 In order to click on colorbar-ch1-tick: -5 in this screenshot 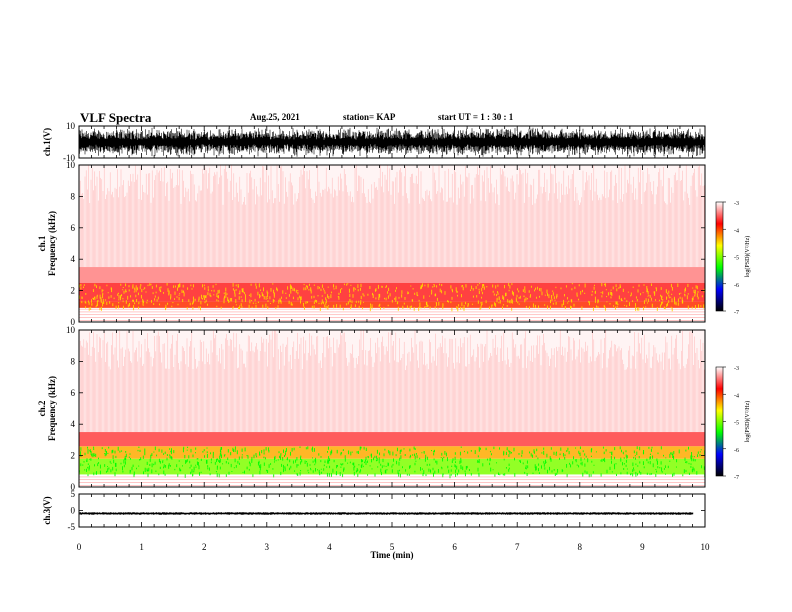, I will do `click(736, 259)`.